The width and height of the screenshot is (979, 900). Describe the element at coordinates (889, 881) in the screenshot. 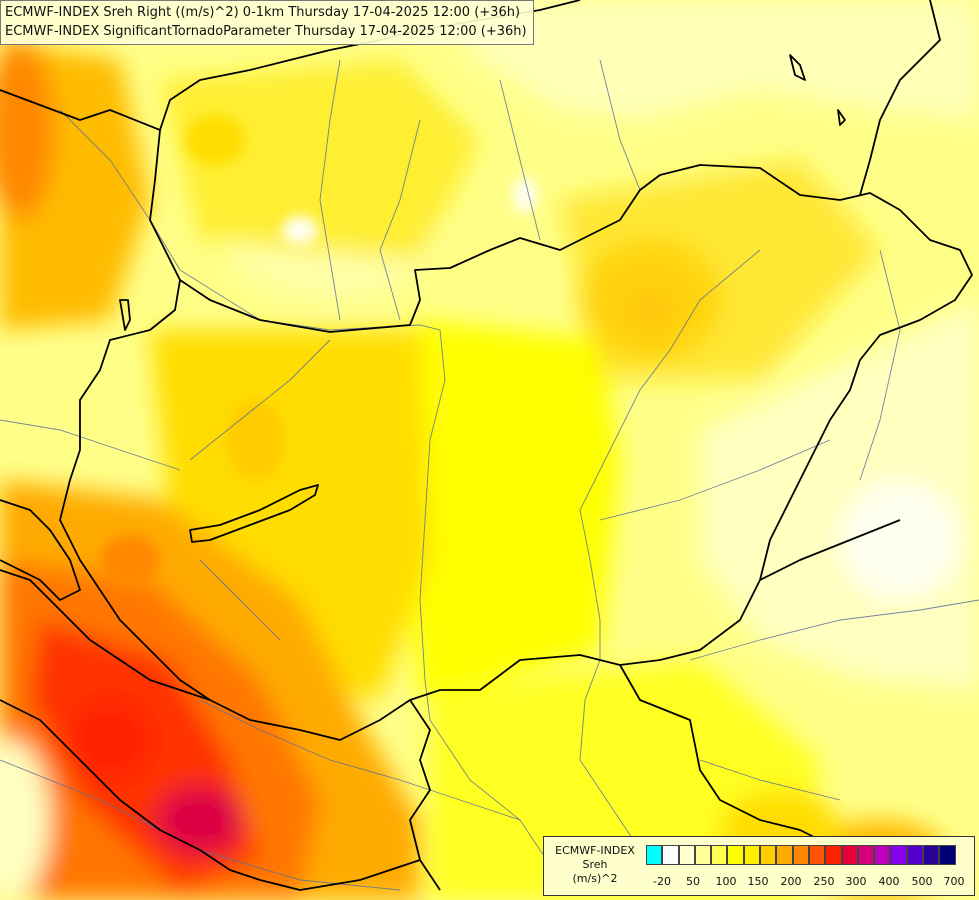

I see `legend-tick-label: 400` at that location.